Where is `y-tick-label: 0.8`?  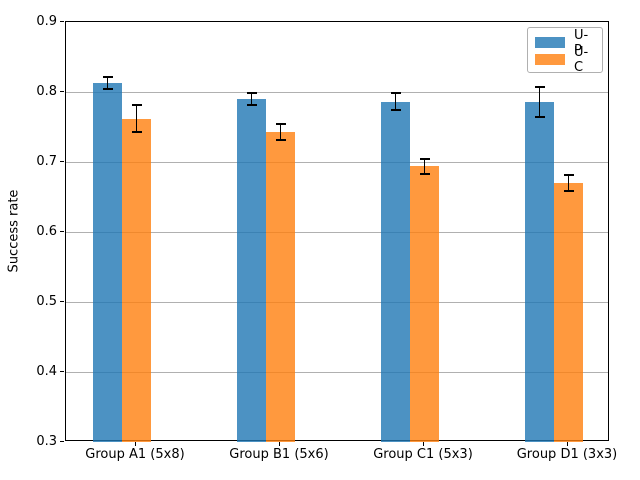 y-tick-label: 0.8 is located at coordinates (46, 91).